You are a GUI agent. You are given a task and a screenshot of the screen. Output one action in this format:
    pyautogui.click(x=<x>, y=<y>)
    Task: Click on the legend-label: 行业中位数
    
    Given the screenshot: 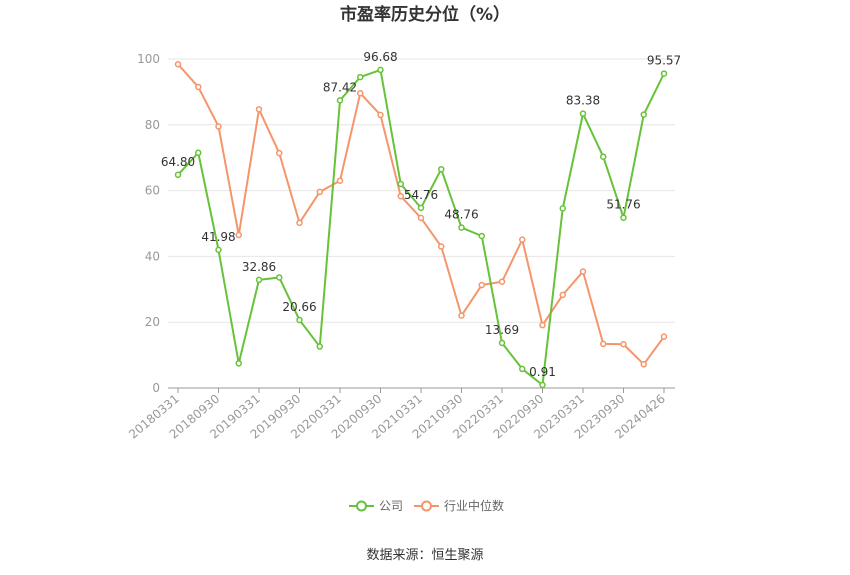 What is the action you would take?
    pyautogui.click(x=474, y=505)
    